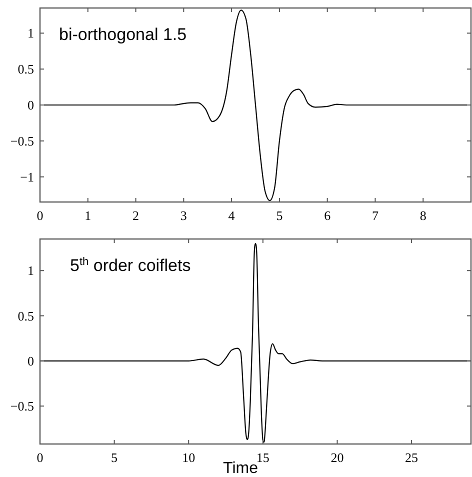 The image size is (472, 477). What do you see at coordinates (375, 215) in the screenshot?
I see `x-tick-label: 7` at bounding box center [375, 215].